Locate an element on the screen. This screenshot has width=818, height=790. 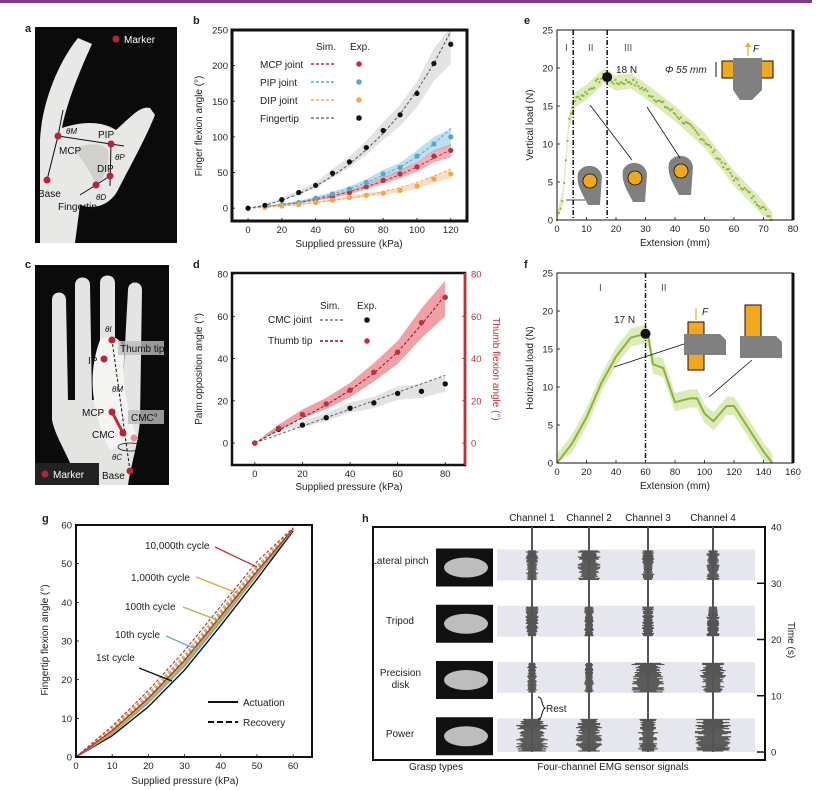
y-tick-label: 0 is located at coordinates (225, 444).